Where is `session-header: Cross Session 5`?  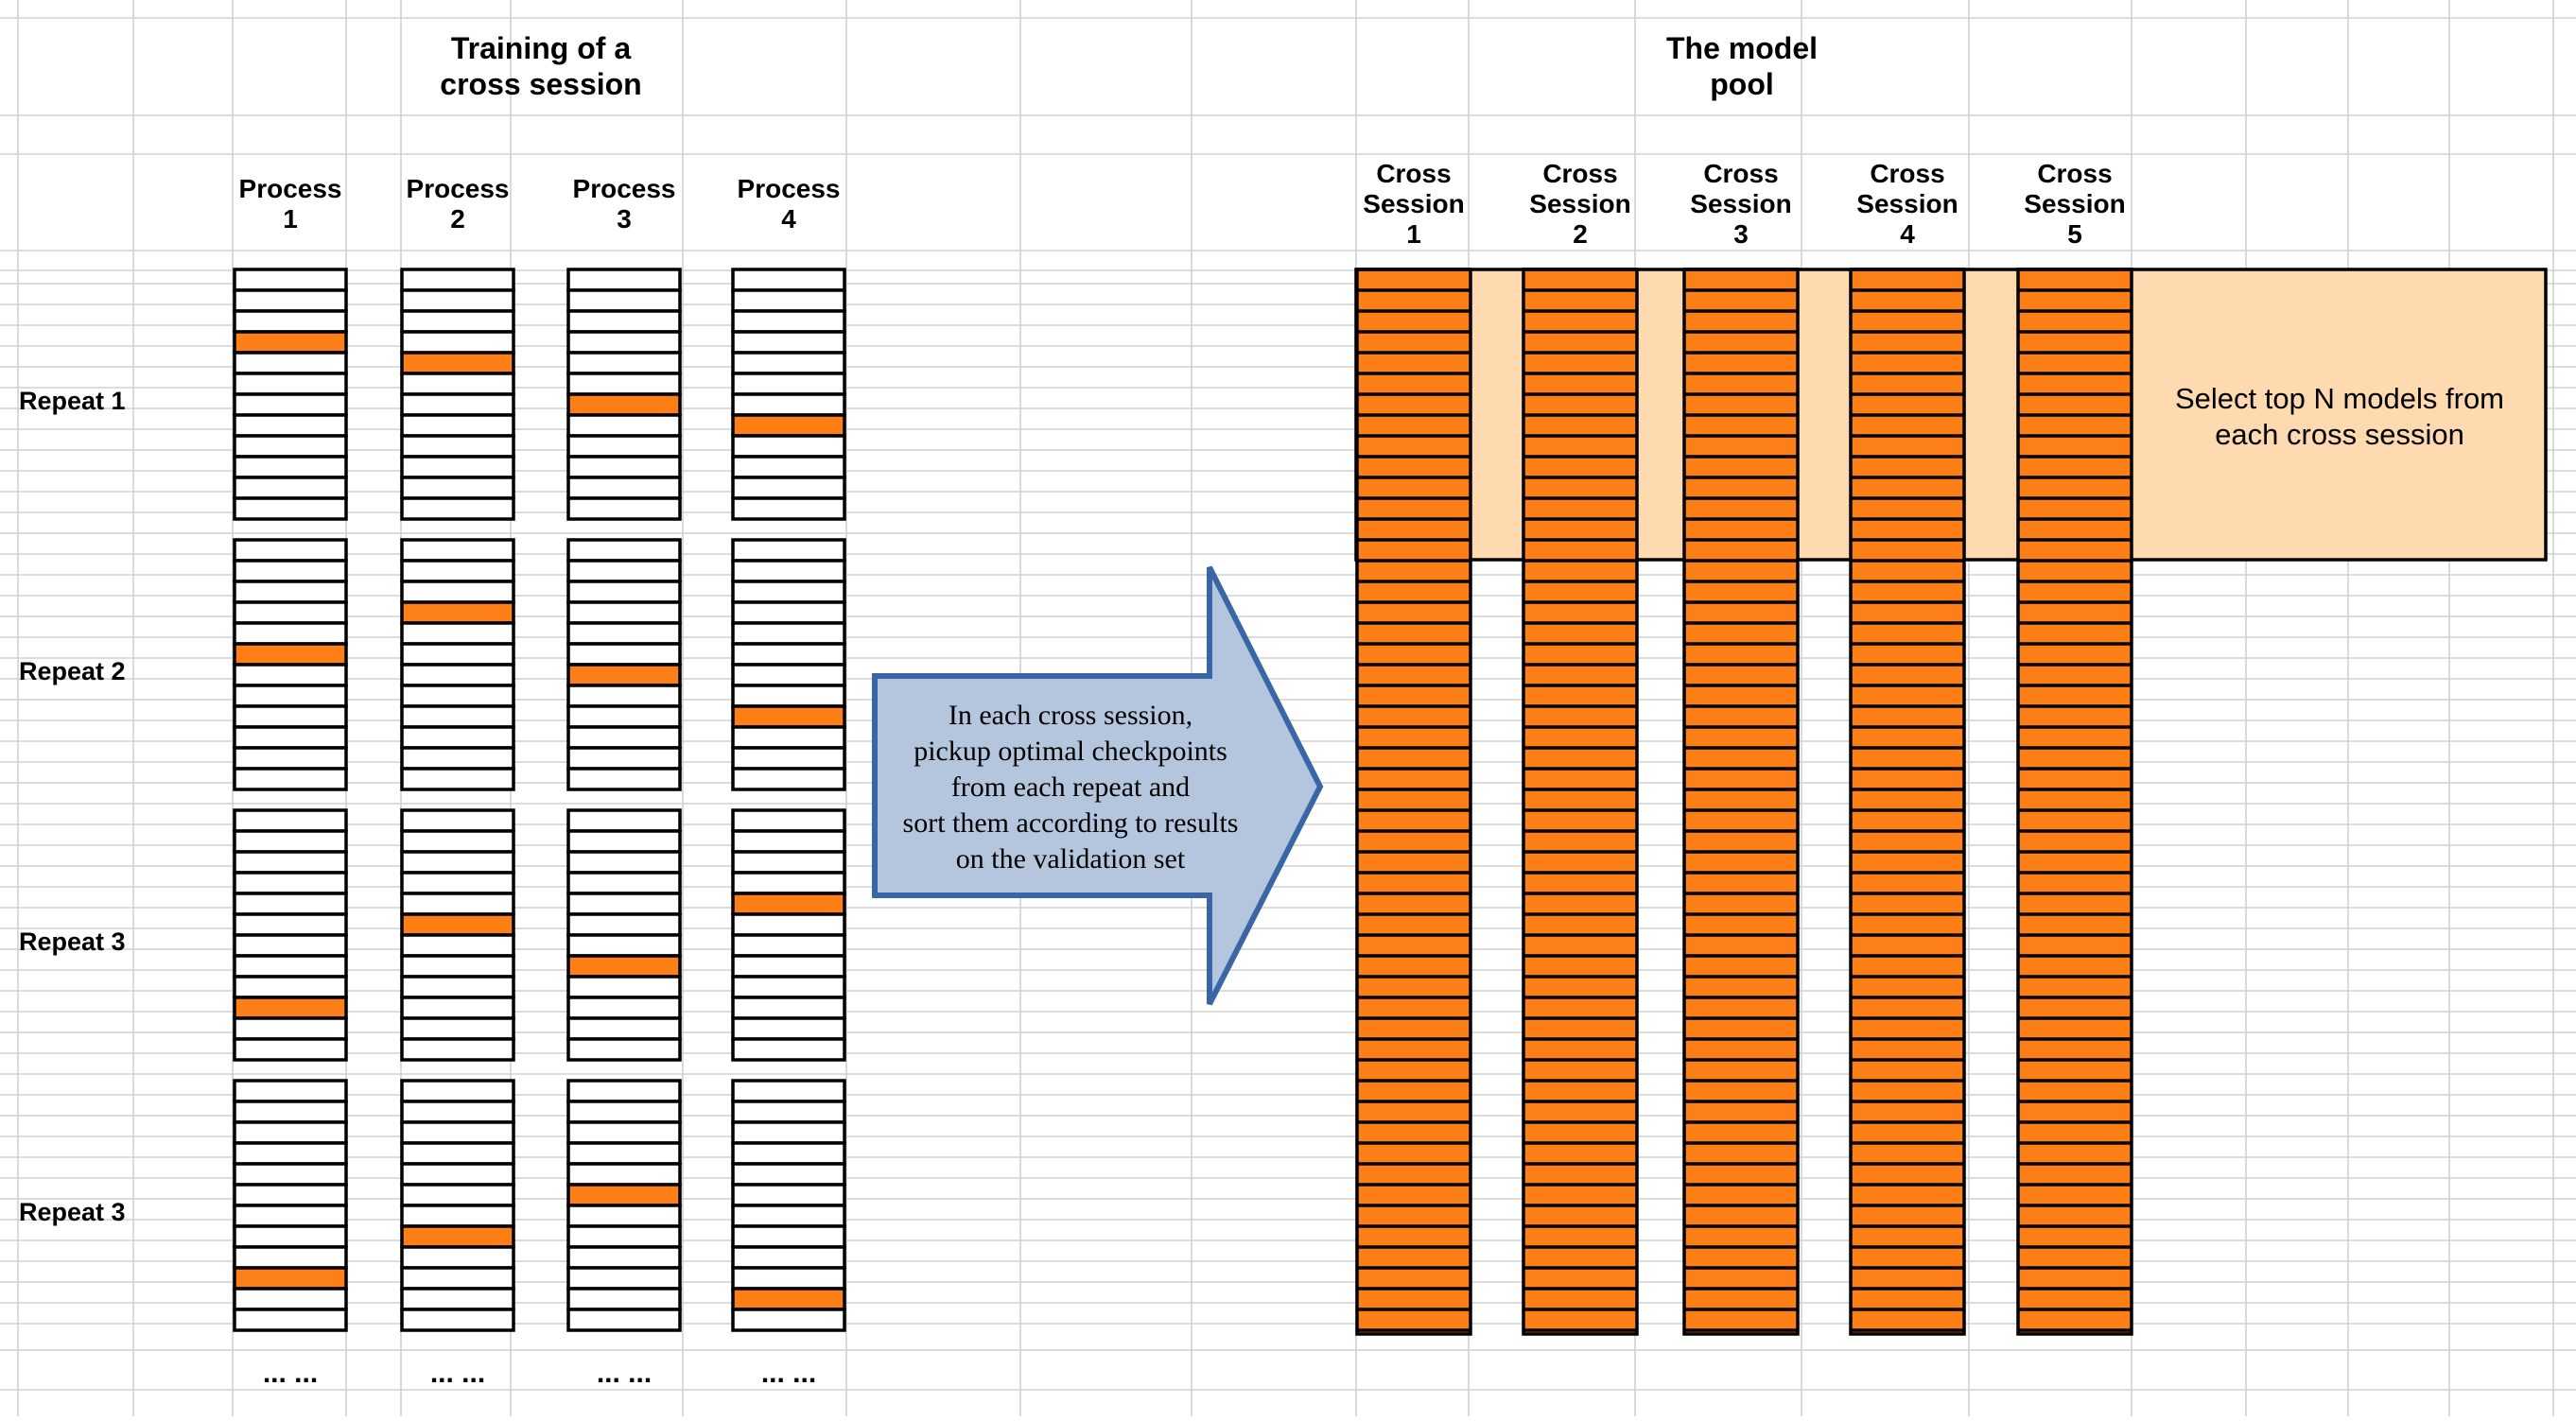
session-header: Cross Session 5 is located at coordinates (2074, 204).